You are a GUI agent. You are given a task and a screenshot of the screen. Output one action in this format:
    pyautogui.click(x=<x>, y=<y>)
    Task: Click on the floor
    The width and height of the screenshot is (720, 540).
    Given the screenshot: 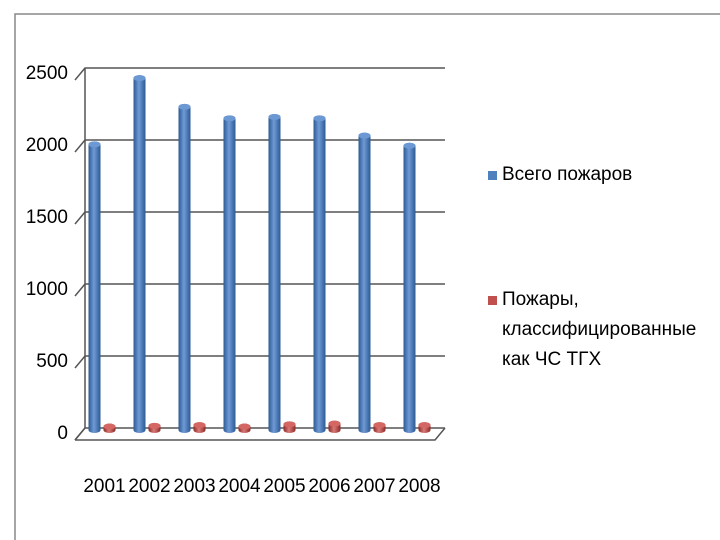 What is the action you would take?
    pyautogui.click(x=260, y=434)
    